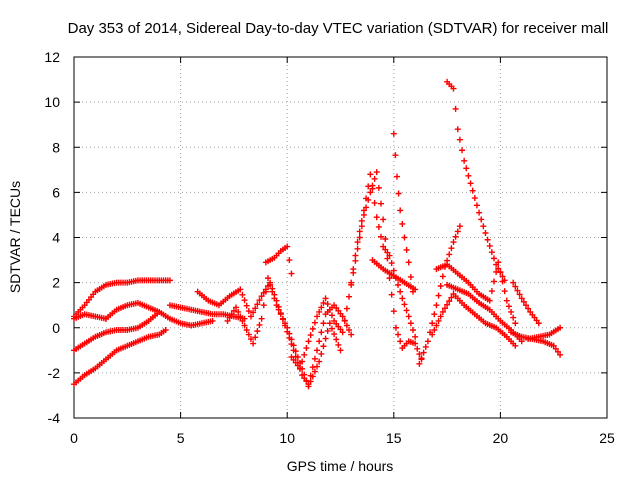  I want to click on y-tick-label: 2, so click(56, 283).